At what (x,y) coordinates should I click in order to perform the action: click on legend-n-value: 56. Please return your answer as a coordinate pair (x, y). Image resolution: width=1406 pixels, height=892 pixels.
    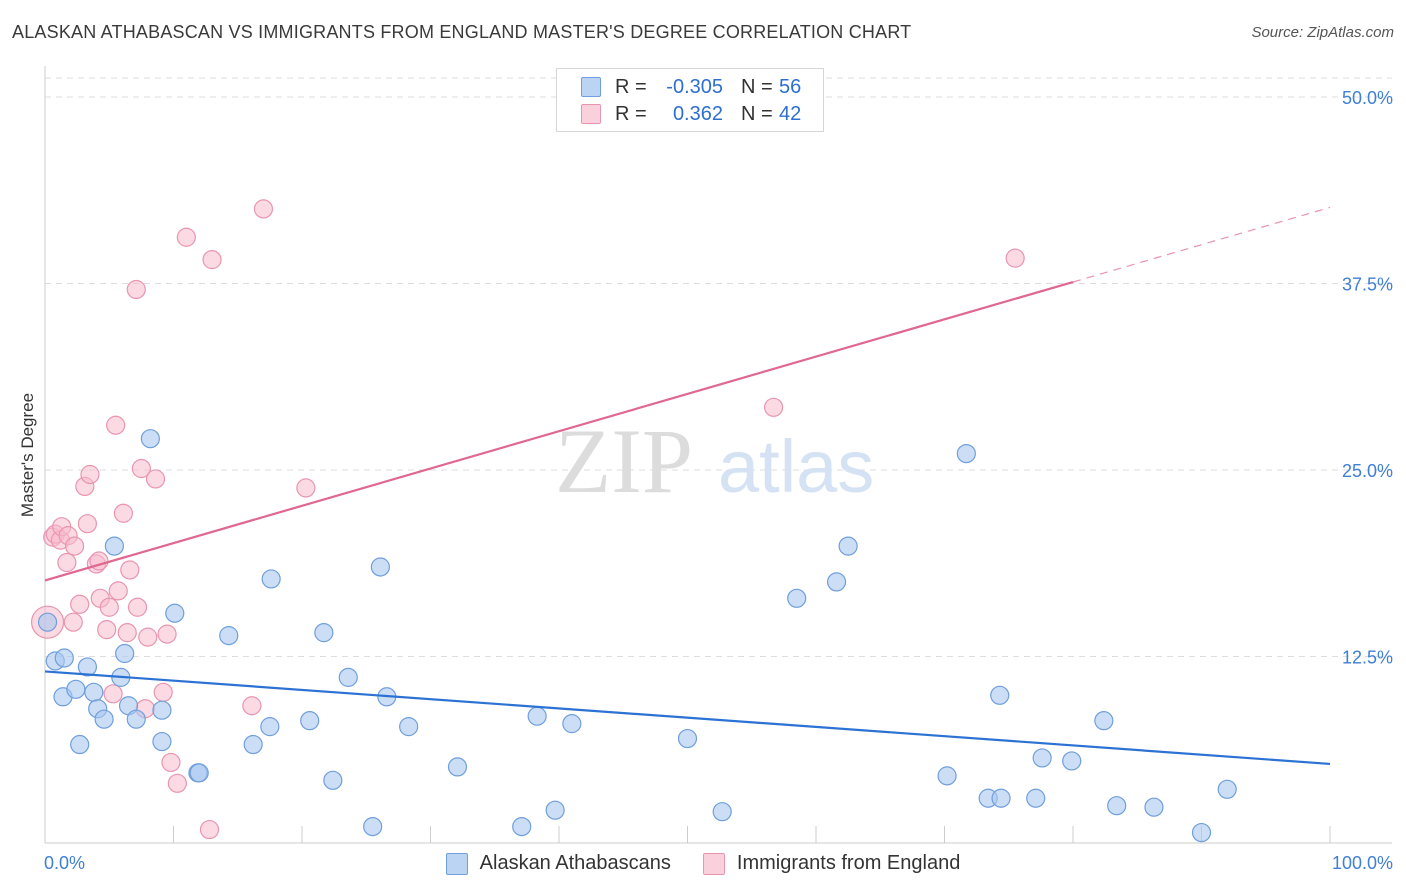
    Looking at the image, I should click on (790, 86).